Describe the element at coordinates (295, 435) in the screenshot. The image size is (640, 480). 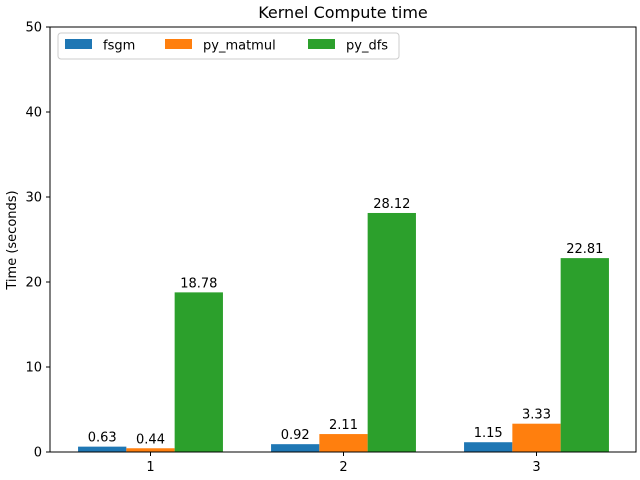
I see `data-label-fsgm-2: 0.92` at that location.